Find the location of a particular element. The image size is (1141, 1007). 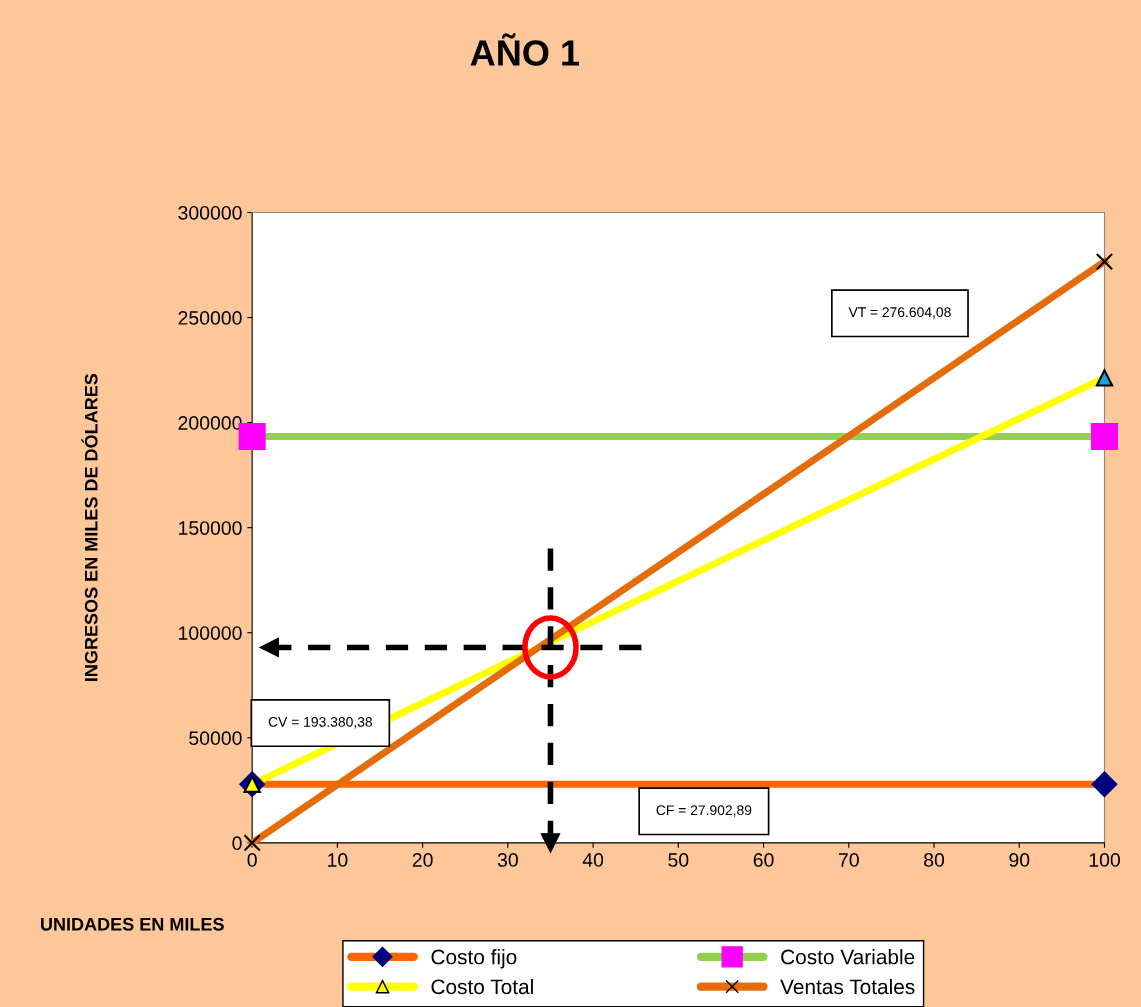

x-tick-label: 40 is located at coordinates (593, 860).